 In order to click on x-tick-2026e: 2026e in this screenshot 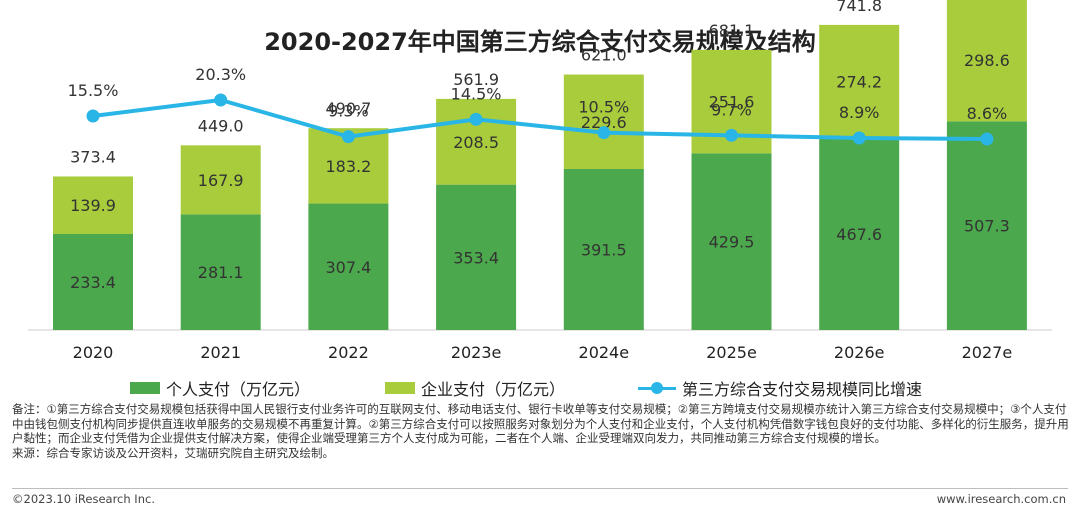, I will do `click(859, 352)`.